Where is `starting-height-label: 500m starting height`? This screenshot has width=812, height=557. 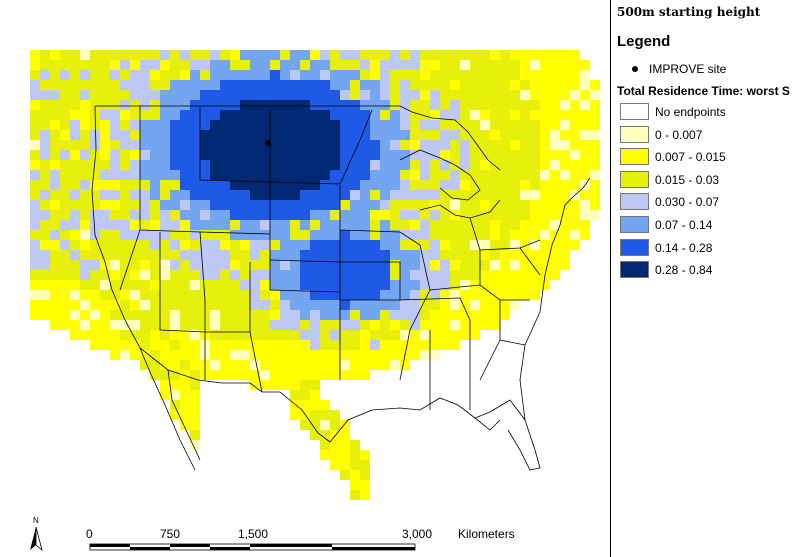
starting-height-label: 500m starting height is located at coordinates (689, 12).